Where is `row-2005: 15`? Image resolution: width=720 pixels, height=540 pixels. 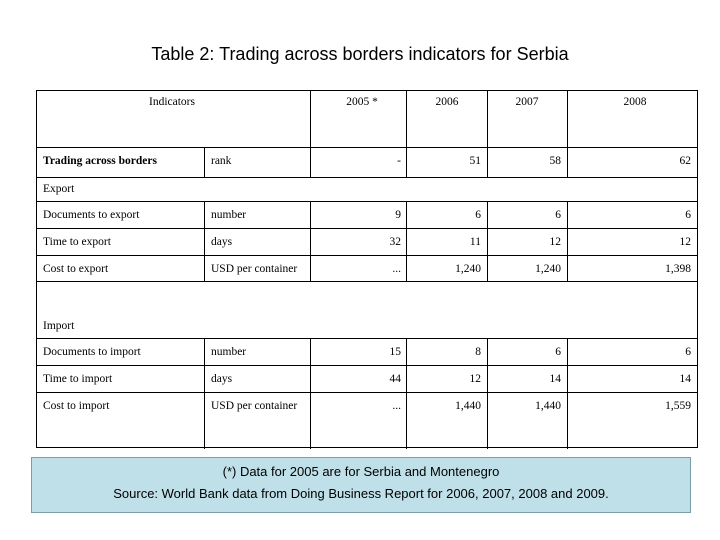 row-2005: 15 is located at coordinates (395, 352).